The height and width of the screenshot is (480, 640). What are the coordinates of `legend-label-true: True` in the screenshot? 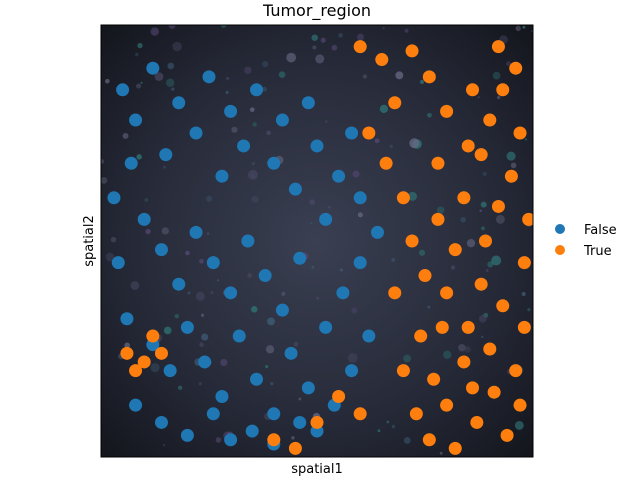 It's located at (597, 251).